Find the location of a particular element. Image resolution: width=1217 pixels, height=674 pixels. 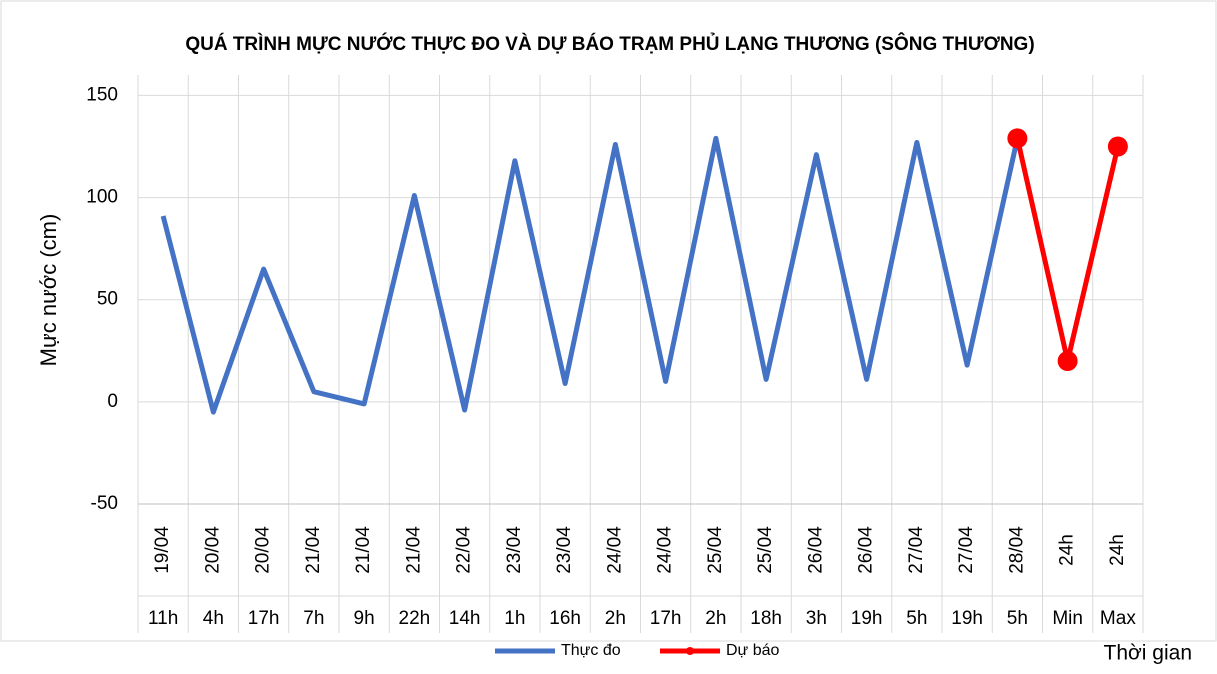

x-tick-label: 22/04 is located at coordinates (464, 550).